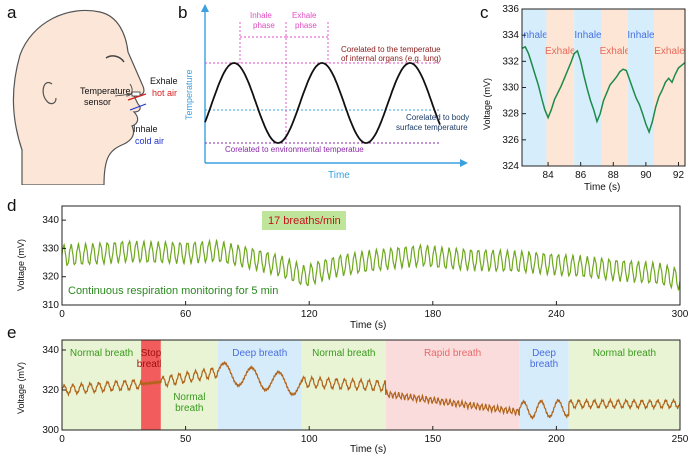  I want to click on y-tick-label-2: 328, so click(510, 114).